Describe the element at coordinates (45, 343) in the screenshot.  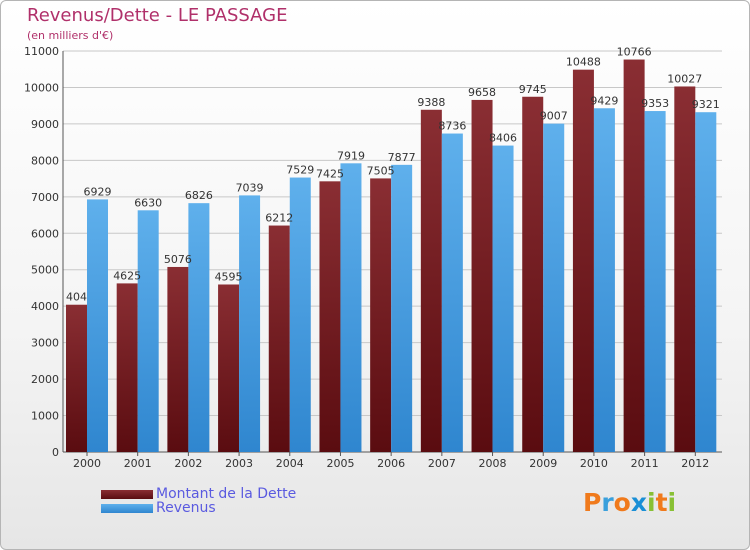
I see `y-tick-label: 3000` at that location.